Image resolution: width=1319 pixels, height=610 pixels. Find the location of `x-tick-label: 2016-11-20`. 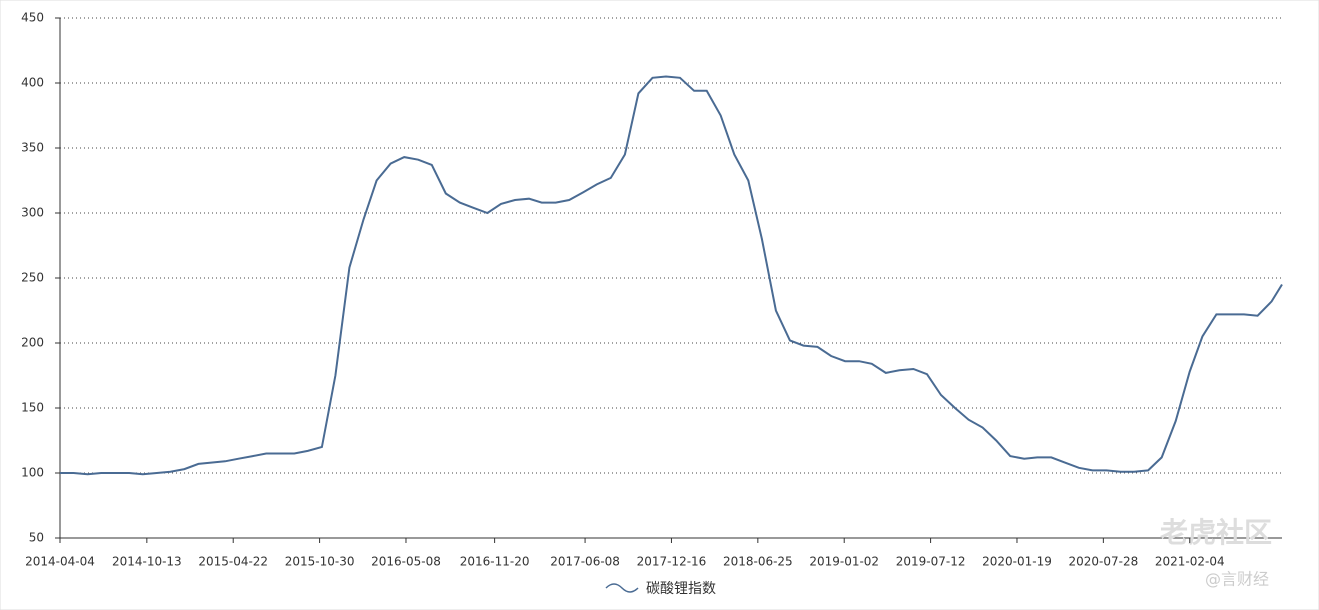

x-tick-label: 2016-11-20 is located at coordinates (495, 562).